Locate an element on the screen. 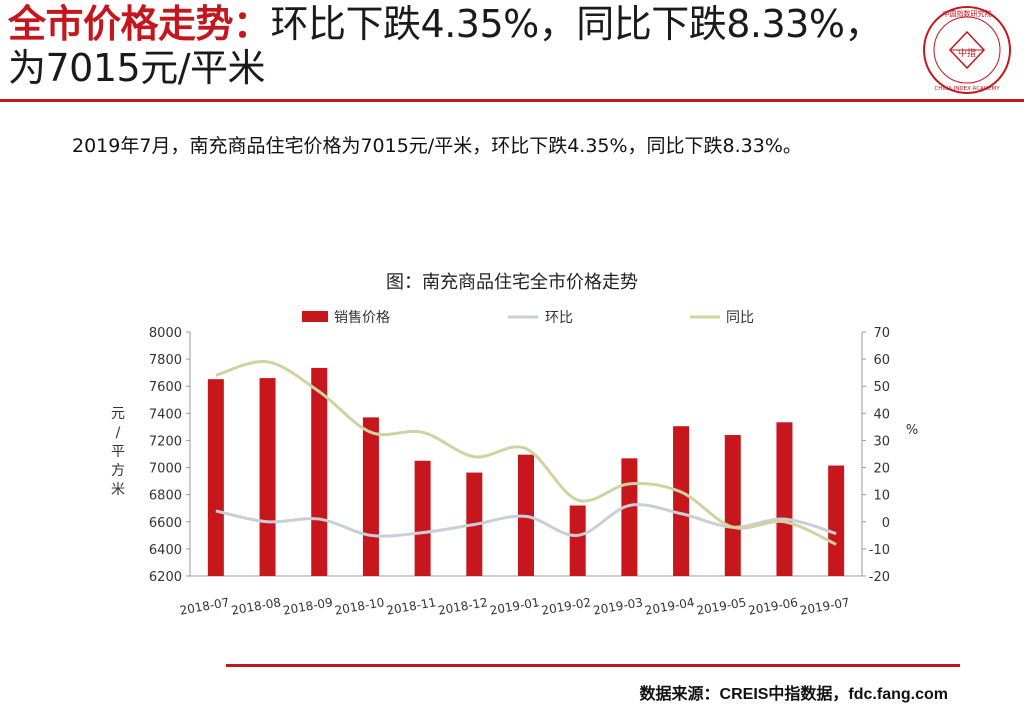 This screenshot has height=709, width=1024. y2-tick-label: -20 is located at coordinates (879, 577).